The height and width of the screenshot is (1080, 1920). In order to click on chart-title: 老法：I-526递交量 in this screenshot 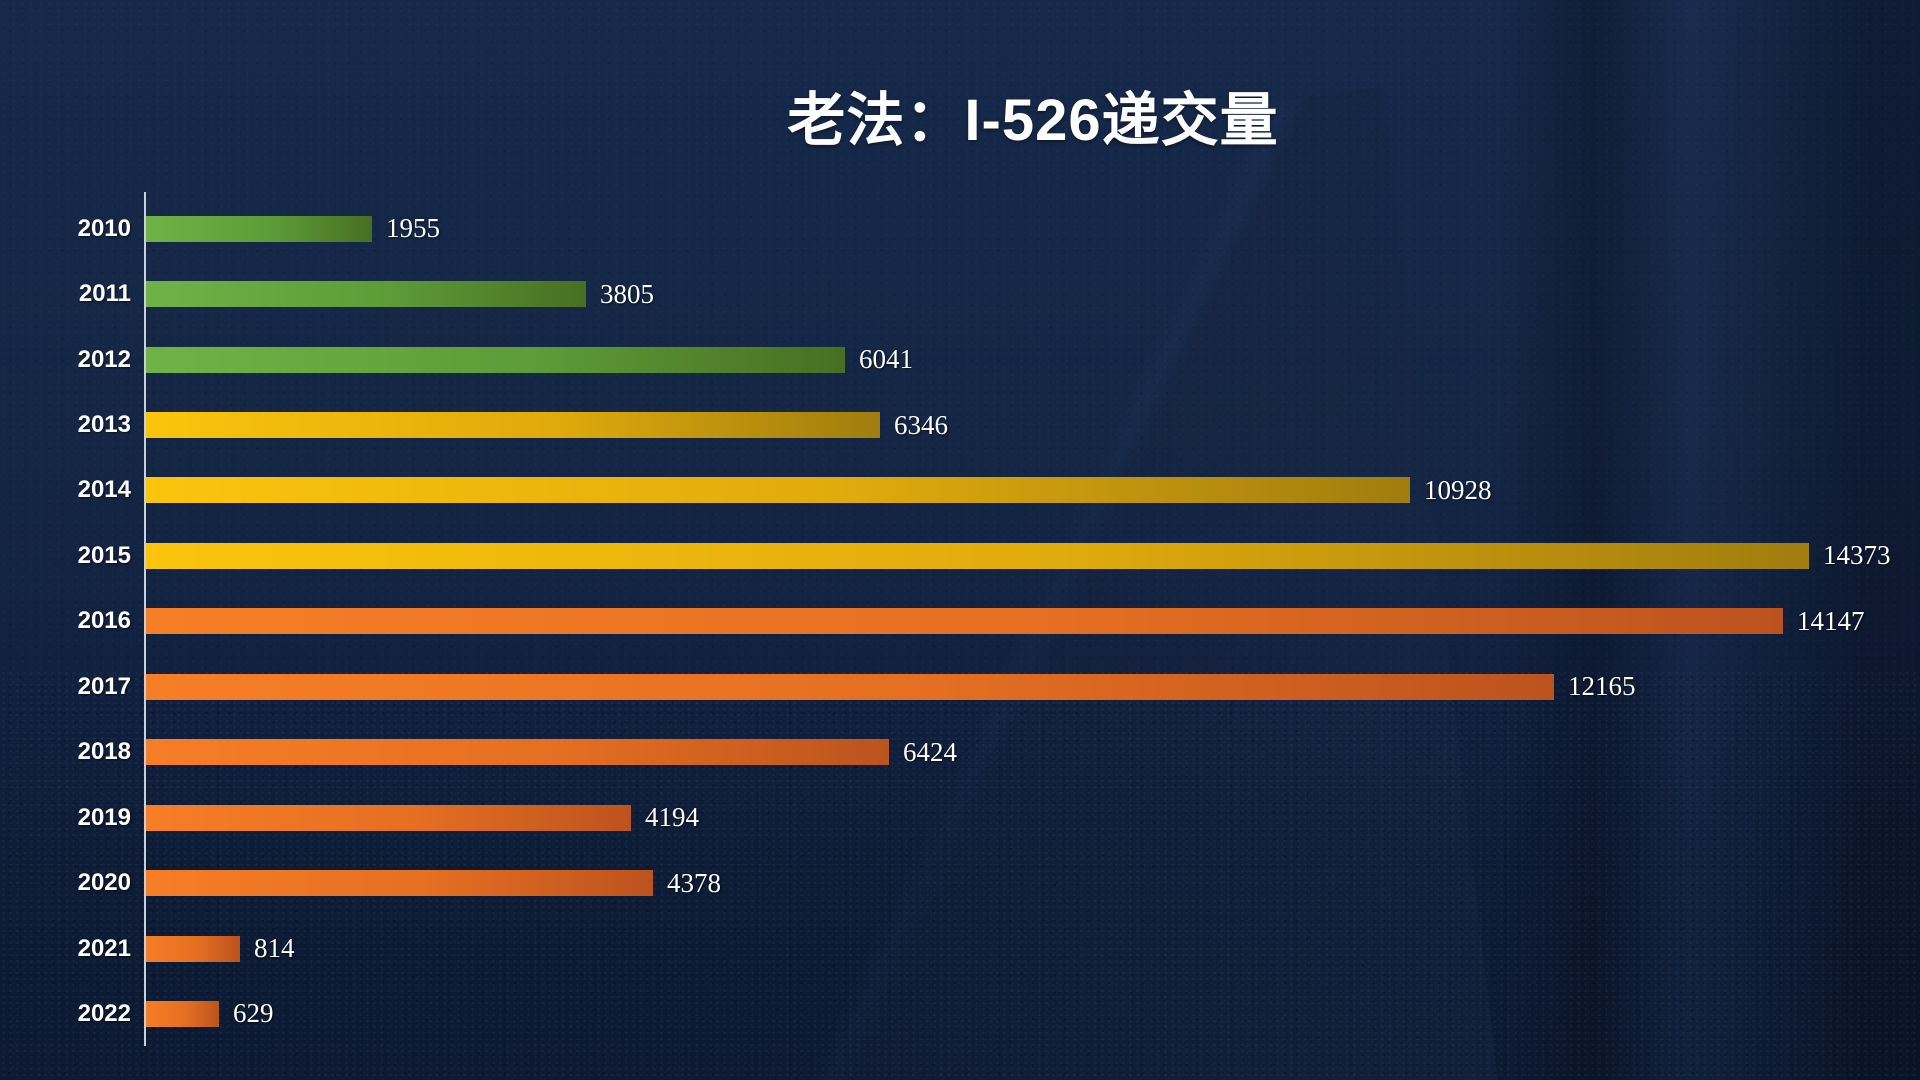, I will do `click(1033, 120)`.